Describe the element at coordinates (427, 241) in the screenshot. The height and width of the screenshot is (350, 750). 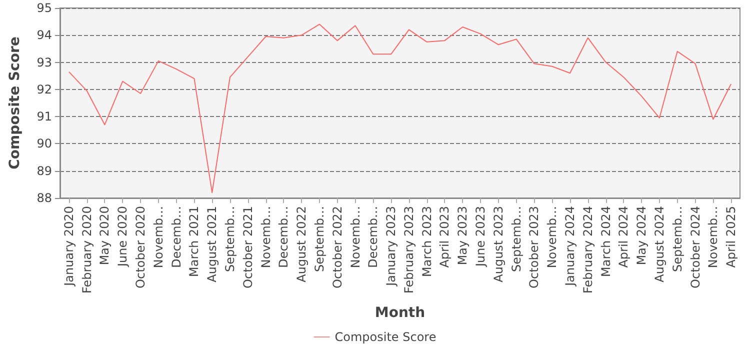
I see `x-tick-label: March 2023` at that location.